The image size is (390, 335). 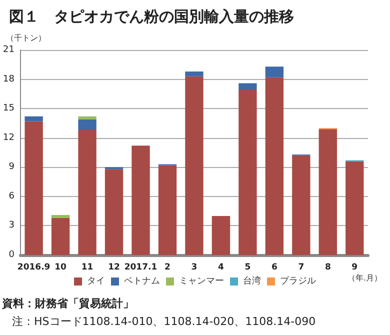 I want to click on legend-label: ベトナム, so click(x=142, y=281).